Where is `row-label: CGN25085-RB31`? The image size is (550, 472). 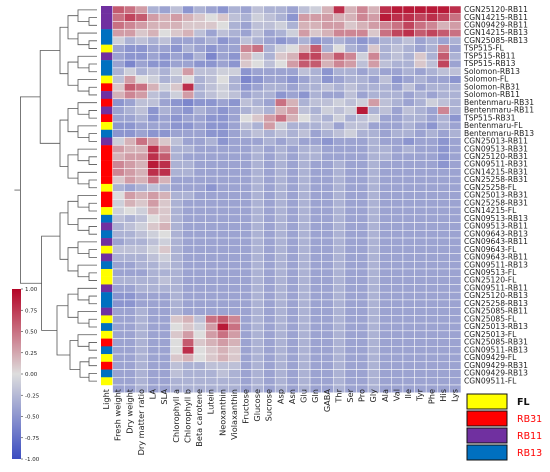
row-label: CGN25085-RB31 is located at coordinates (496, 342).